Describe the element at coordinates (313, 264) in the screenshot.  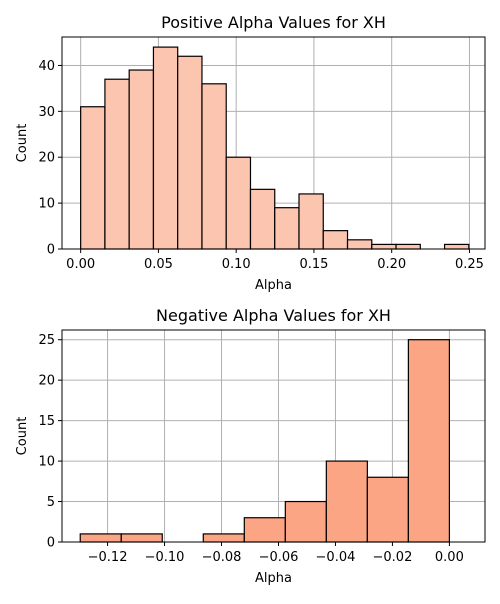
I see `x-tick-label: 0.15` at that location.